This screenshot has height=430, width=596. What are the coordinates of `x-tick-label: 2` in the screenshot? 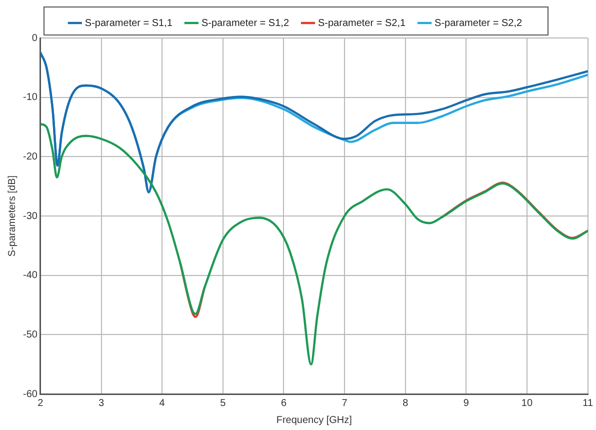 It's located at (41, 403).